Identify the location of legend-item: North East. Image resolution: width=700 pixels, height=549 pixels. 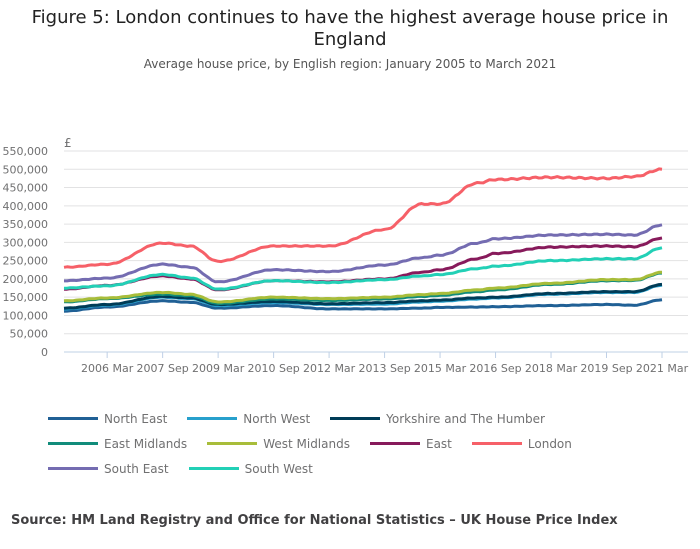
(107, 418).